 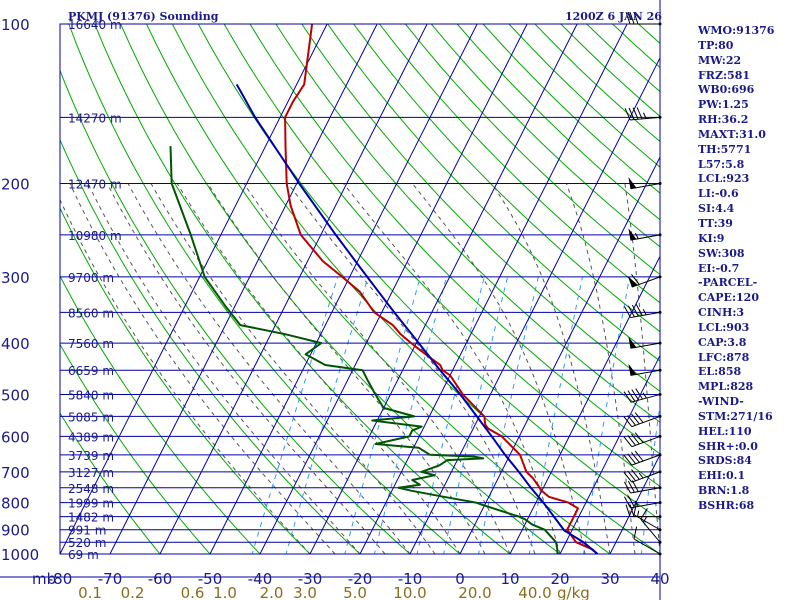 What do you see at coordinates (728, 298) in the screenshot?
I see `index-item: CAPE:120` at bounding box center [728, 298].